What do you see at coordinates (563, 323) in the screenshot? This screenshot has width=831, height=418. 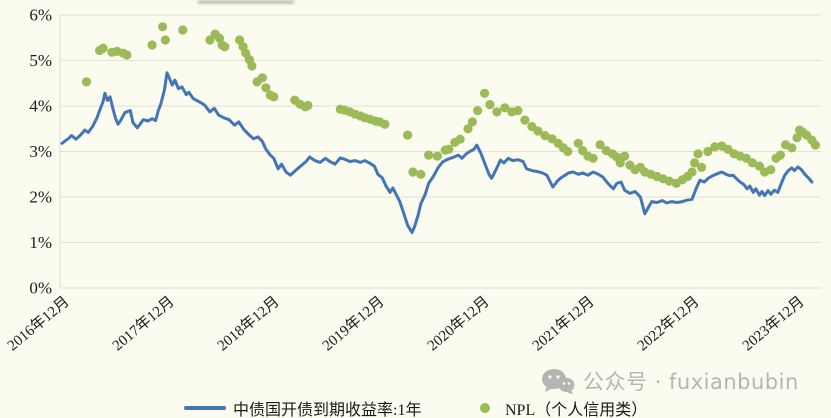 I see `x-tick-label: 2021年12月` at bounding box center [563, 323].